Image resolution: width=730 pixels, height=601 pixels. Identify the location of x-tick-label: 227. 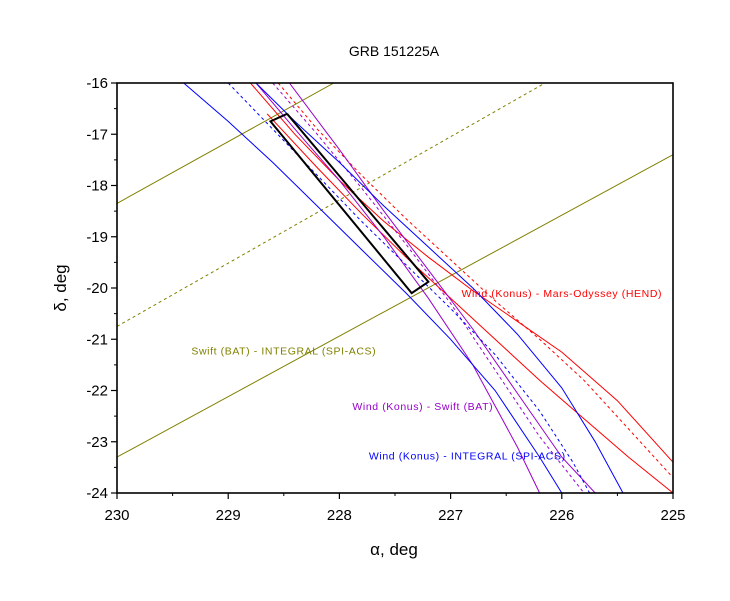
(450, 515).